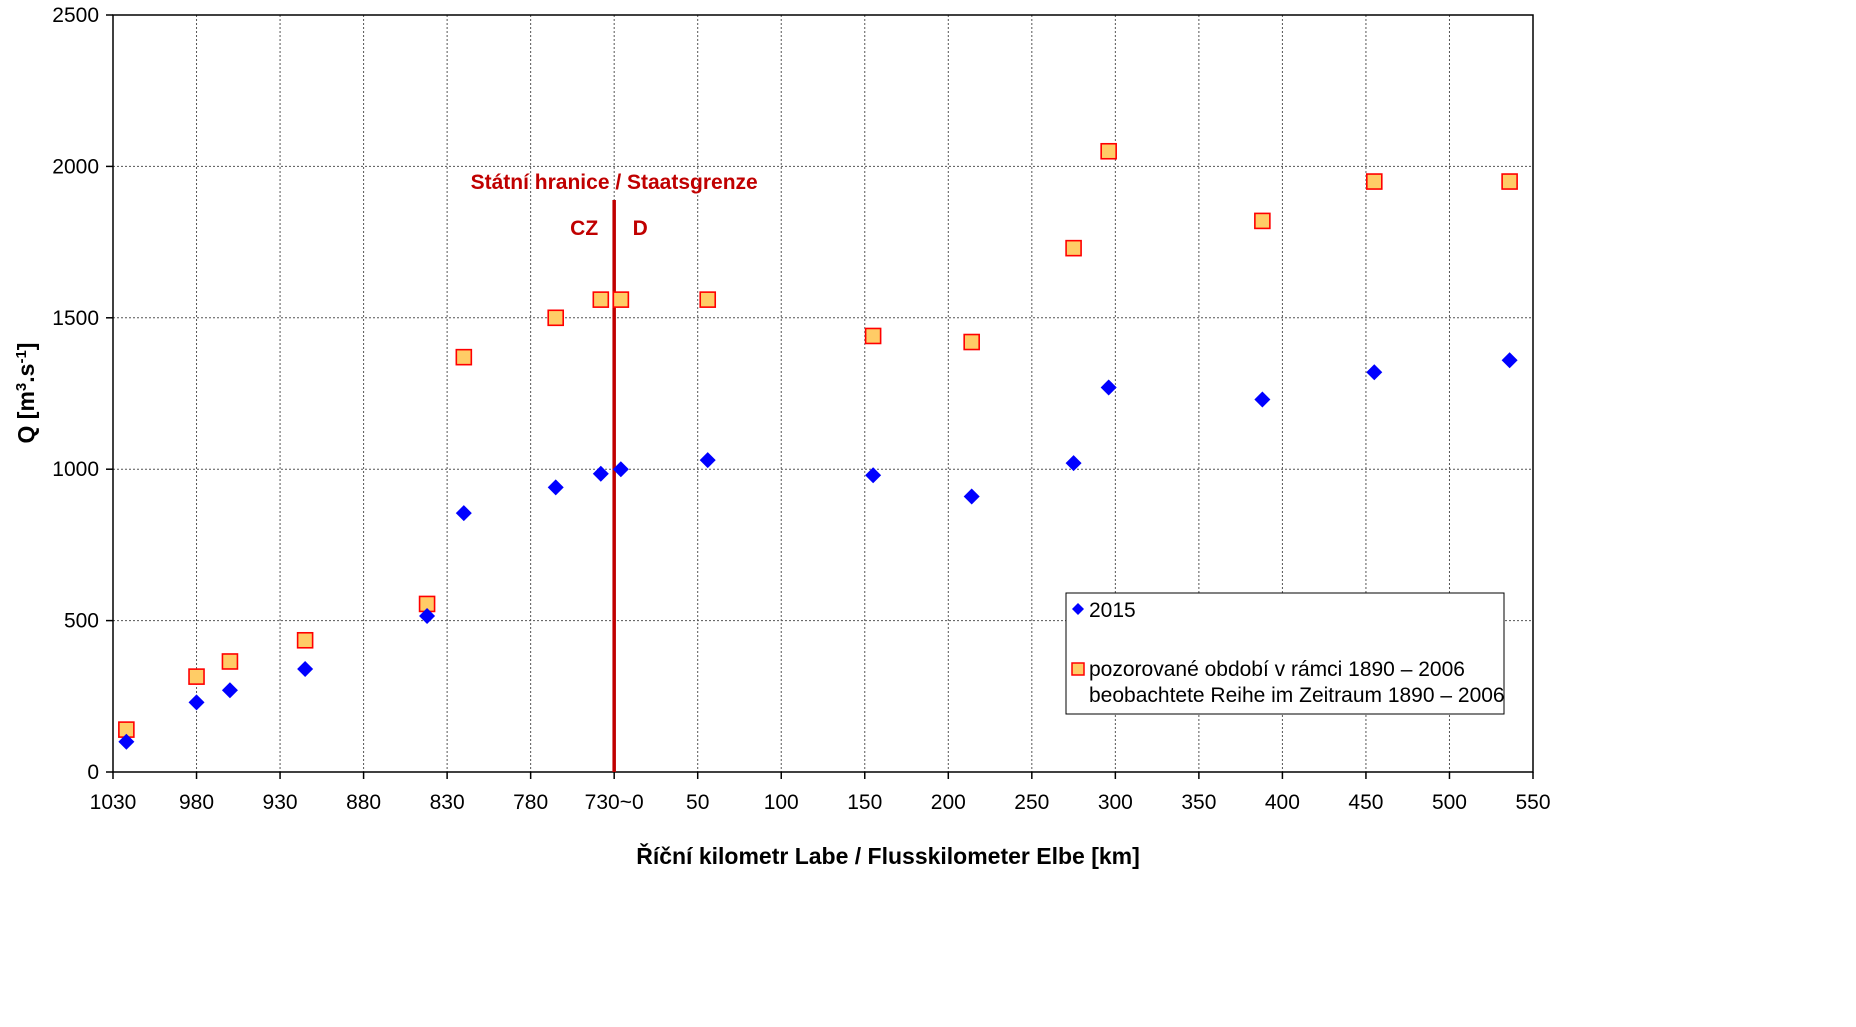  I want to click on y-tick-label: 2000, so click(75, 166).